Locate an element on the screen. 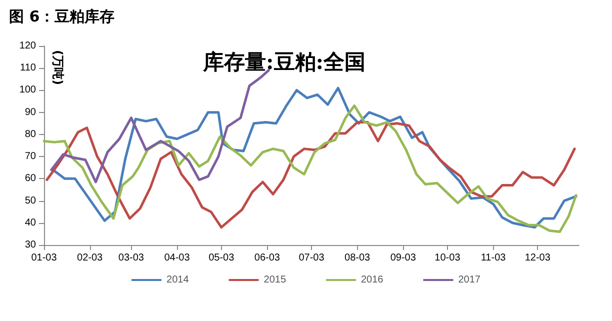 This screenshot has height=321, width=612. y-tick-label: 50 is located at coordinates (30, 200).